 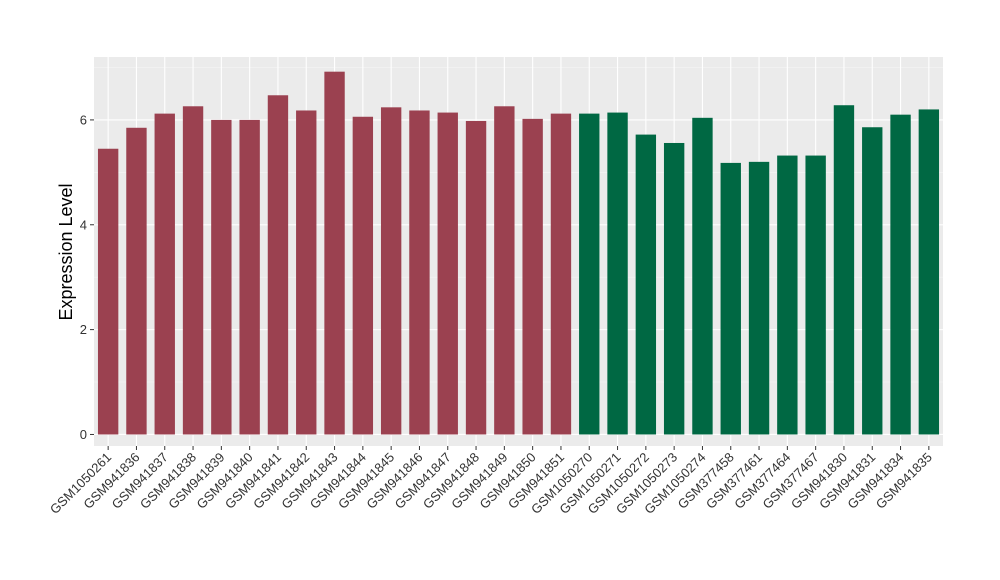 What do you see at coordinates (730, 298) in the screenshot?
I see `bar-GSM377458` at bounding box center [730, 298].